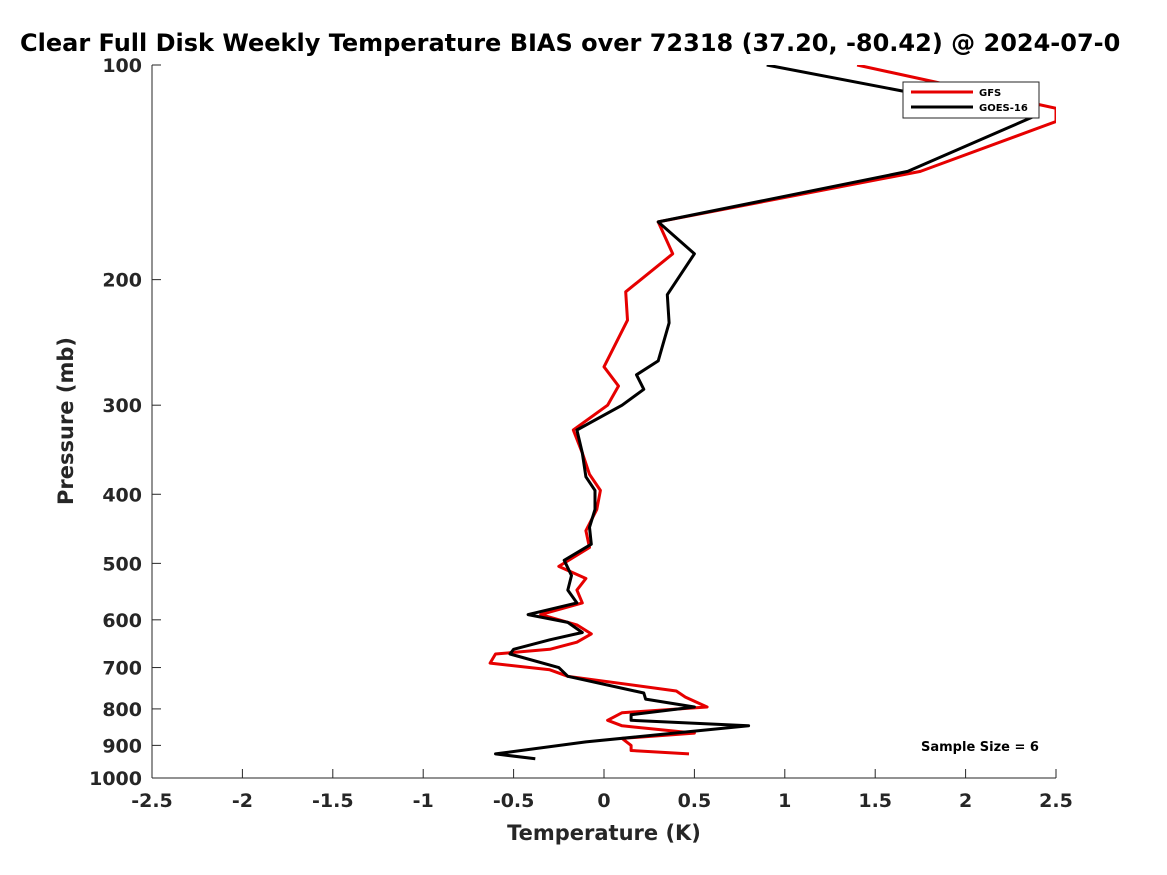 This screenshot has width=1167, height=875. I want to click on x-tick-label: -2.5, so click(152, 801).